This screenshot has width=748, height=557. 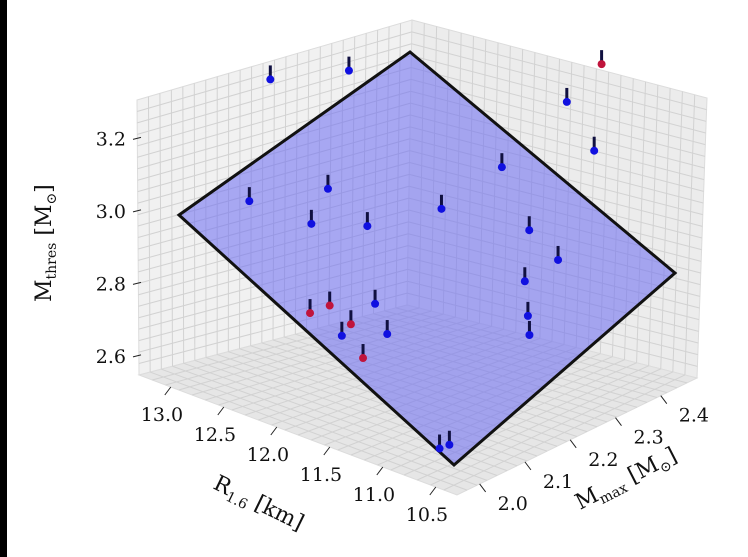 What do you see at coordinates (321, 475) in the screenshot?
I see `x-tick-label: 11.5` at bounding box center [321, 475].